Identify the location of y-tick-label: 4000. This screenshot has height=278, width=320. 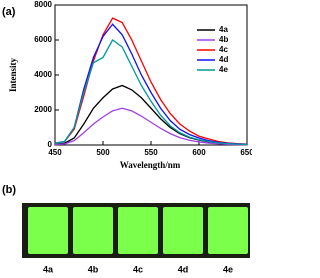
(43, 74).